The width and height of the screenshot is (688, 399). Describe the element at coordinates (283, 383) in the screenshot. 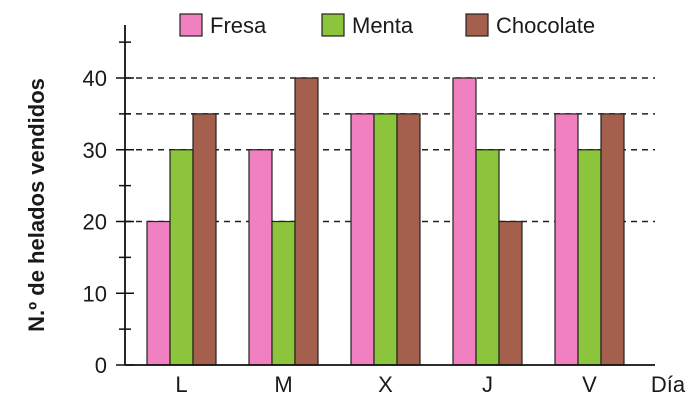

I see `x-tick-label: M` at that location.